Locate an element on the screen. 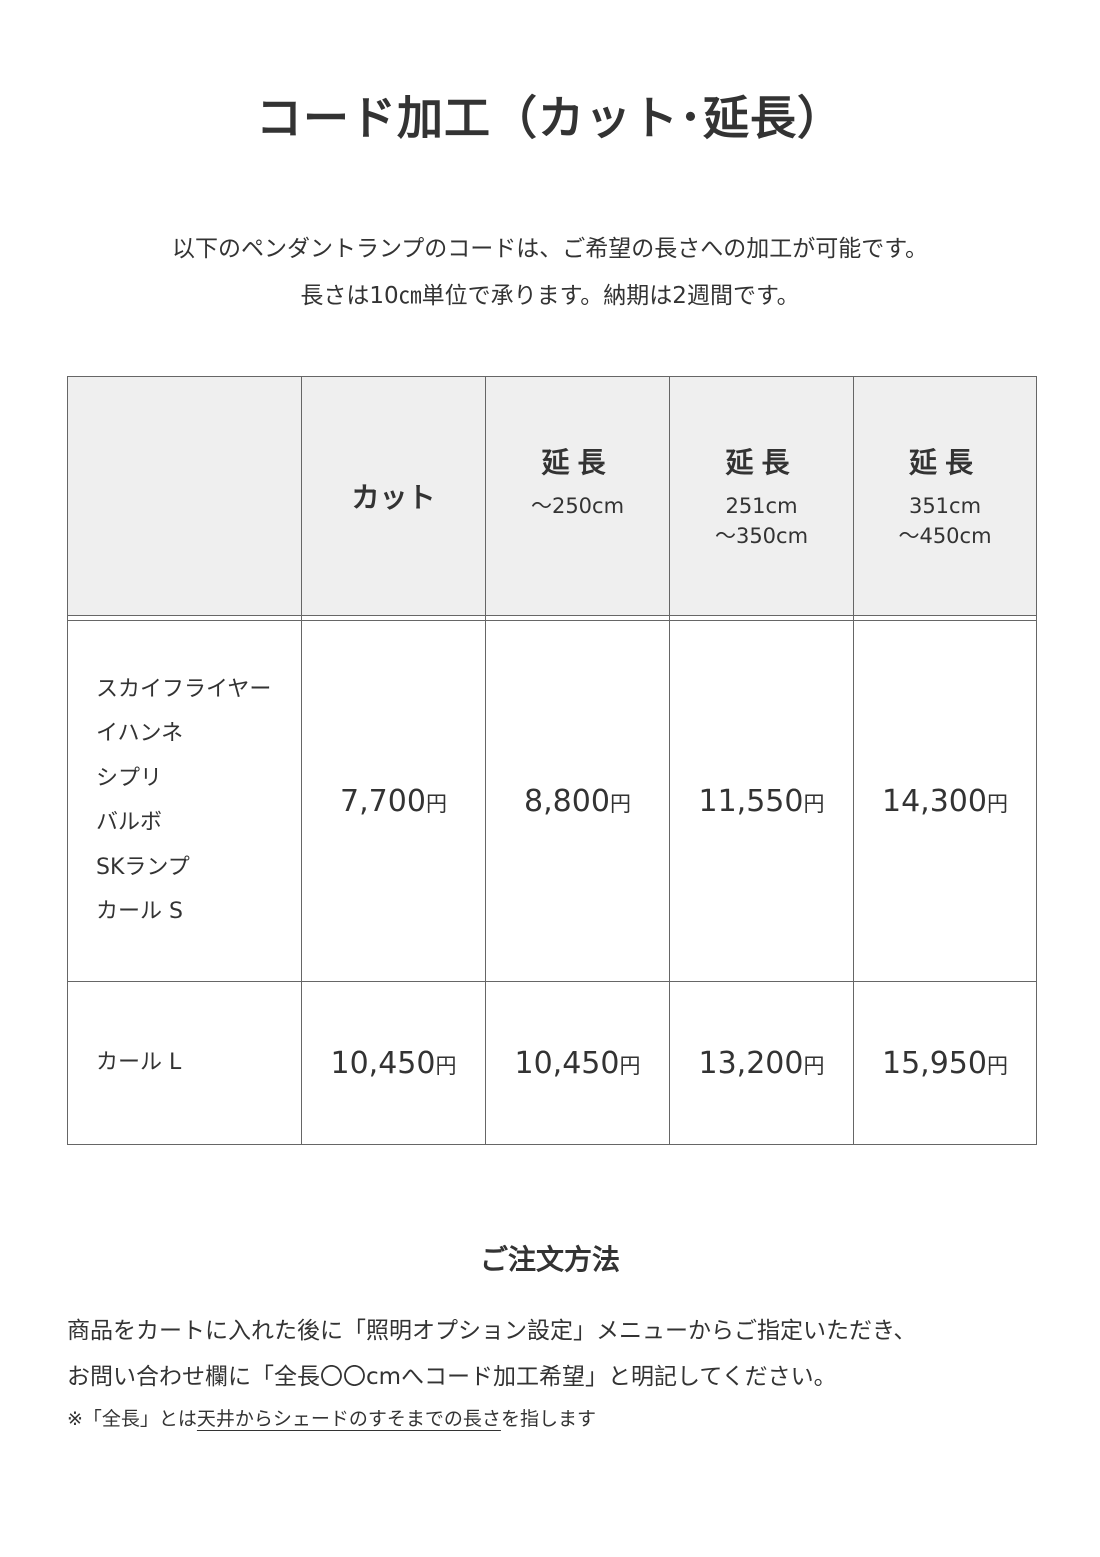  header-range: ～350cm is located at coordinates (761, 536).